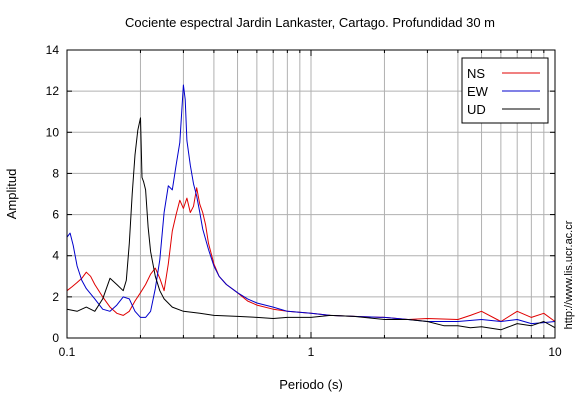 This screenshot has width=580, height=400. What do you see at coordinates (555, 352) in the screenshot?
I see `x-tick-label: 10` at bounding box center [555, 352].